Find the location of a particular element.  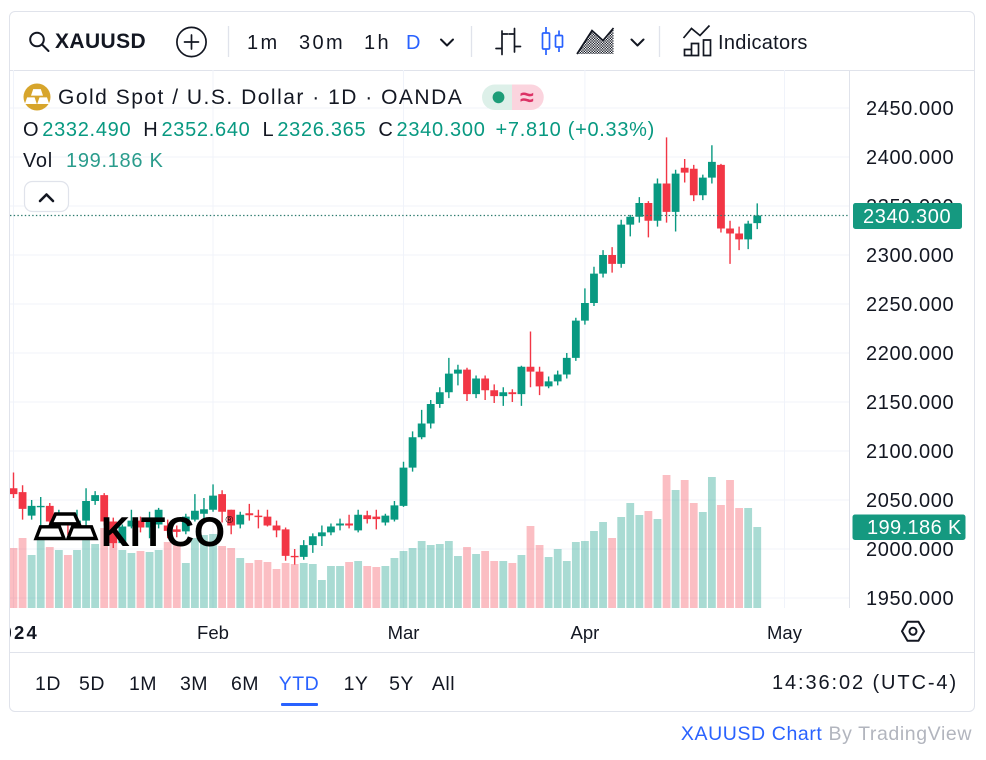

svg-text: 2450.000 is located at coordinates (910, 109).